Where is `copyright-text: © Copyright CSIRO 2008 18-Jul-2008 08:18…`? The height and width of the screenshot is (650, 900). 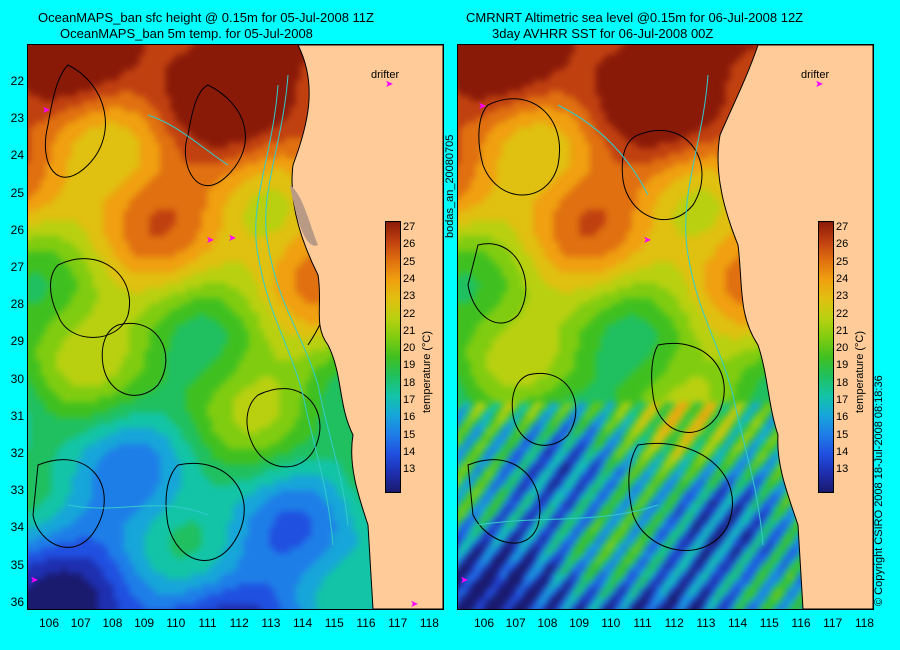
copyright-text: © Copyright CSIRO 2008 18-Jul-2008 08:18… is located at coordinates (879, 490).